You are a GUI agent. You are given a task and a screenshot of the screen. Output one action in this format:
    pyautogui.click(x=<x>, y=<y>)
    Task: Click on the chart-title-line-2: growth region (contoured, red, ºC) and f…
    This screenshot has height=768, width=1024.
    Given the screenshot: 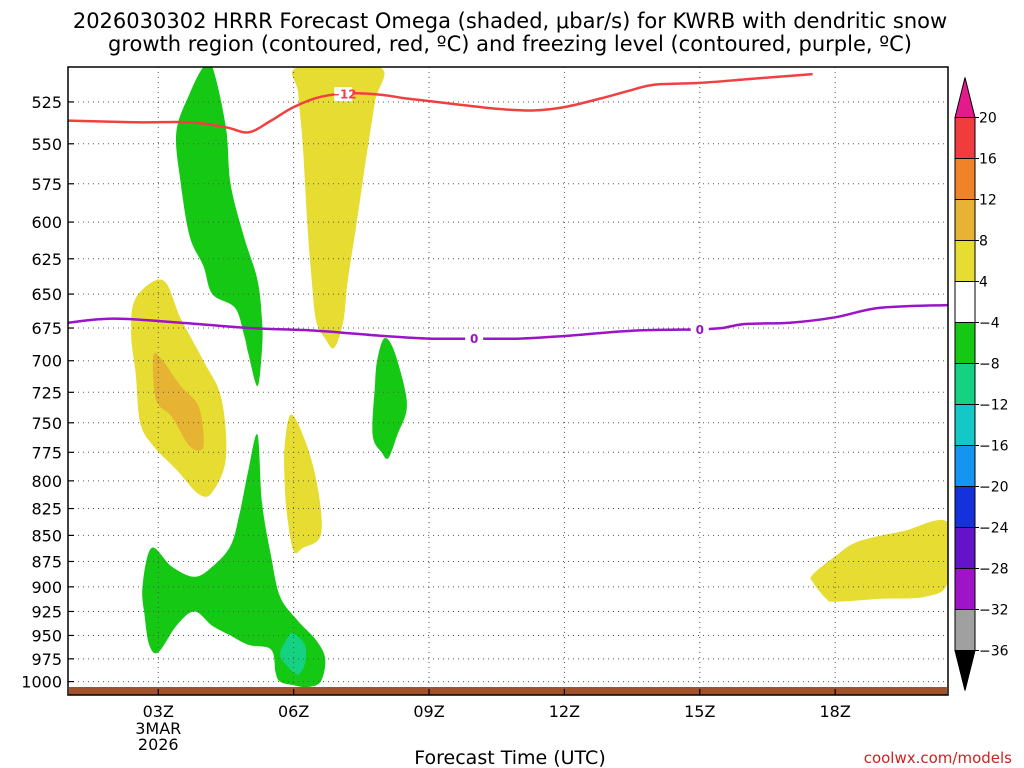 What is the action you would take?
    pyautogui.click(x=510, y=44)
    